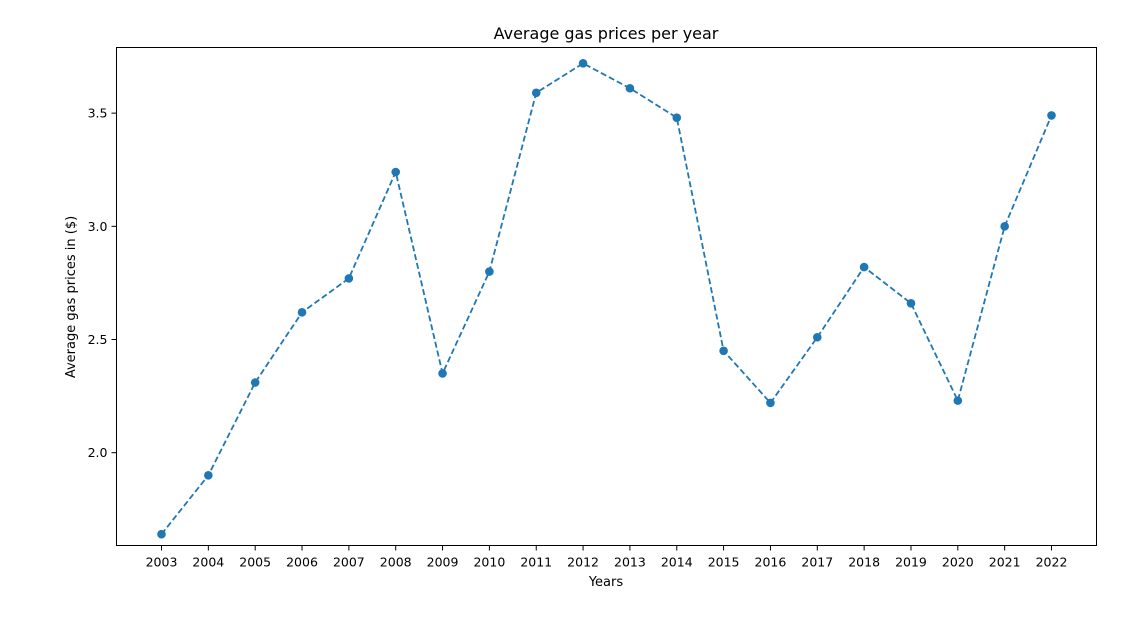 Image resolution: width=1122 pixels, height=622 pixels. Describe the element at coordinates (583, 562) in the screenshot. I see `x-tick-label: 2012` at that location.